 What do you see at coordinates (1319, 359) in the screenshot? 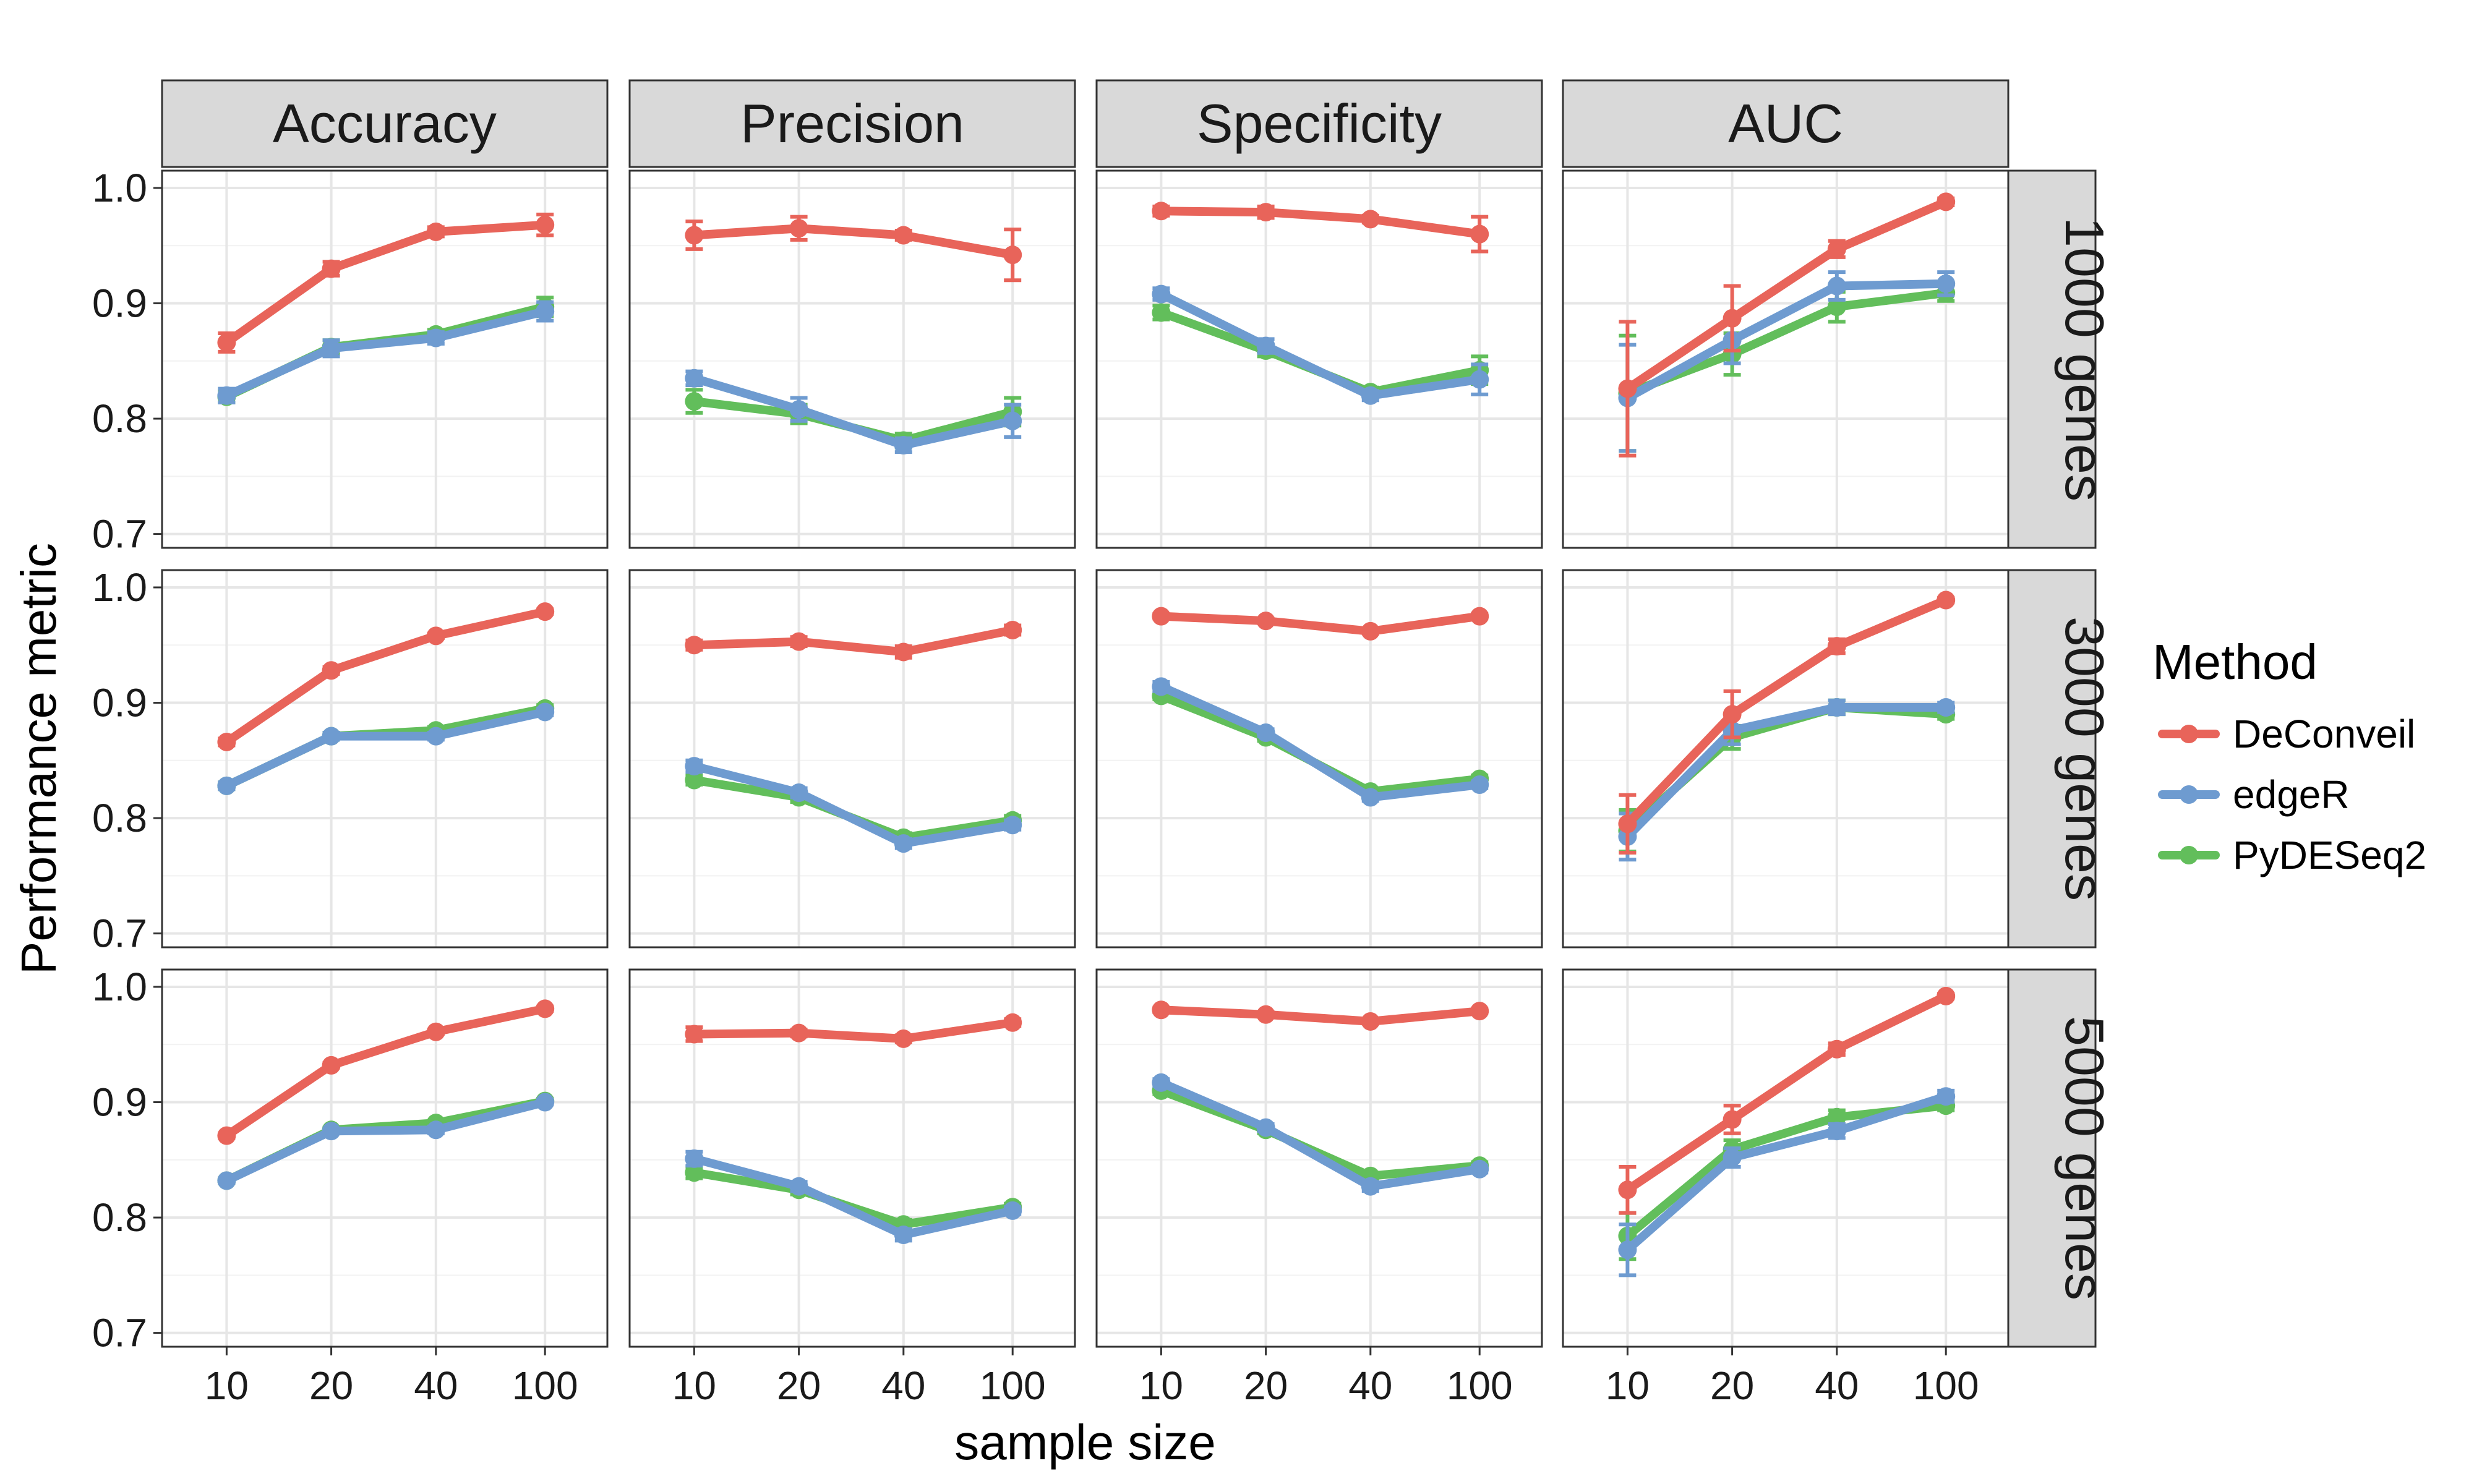
I see `panel-1000-genes-specificity` at bounding box center [1319, 359].